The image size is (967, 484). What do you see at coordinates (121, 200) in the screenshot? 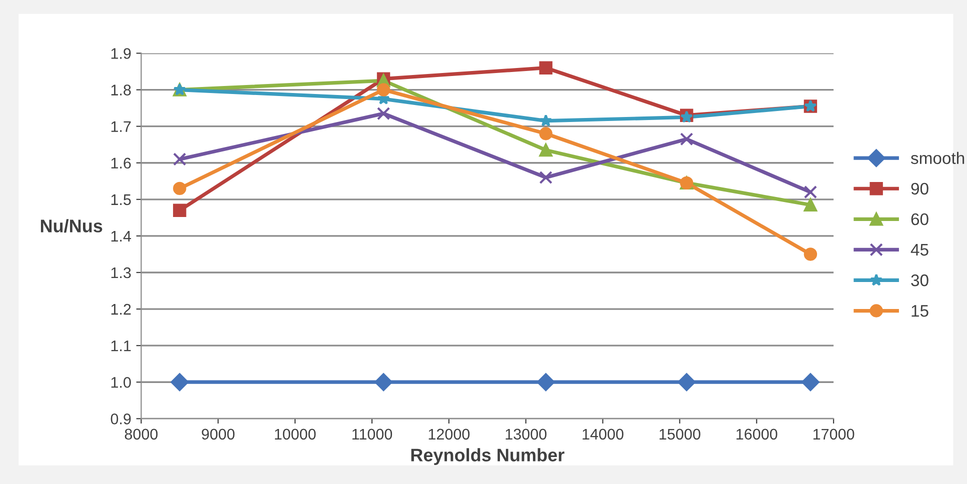
I see `y-tick-label: 1.5` at bounding box center [121, 200].